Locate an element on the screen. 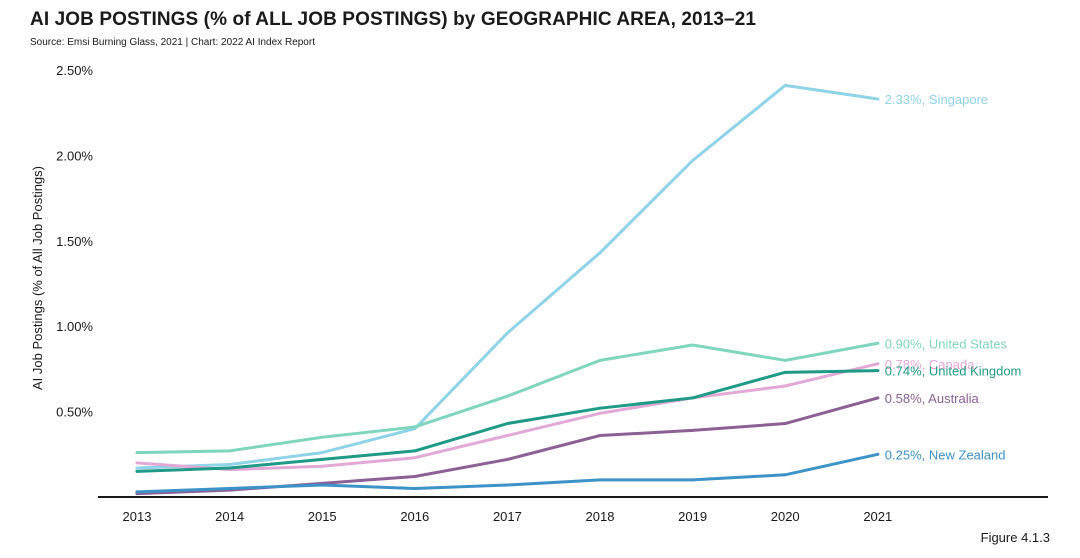  end-label-united-kingdom: 0.74%, United Kingdom is located at coordinates (953, 371).